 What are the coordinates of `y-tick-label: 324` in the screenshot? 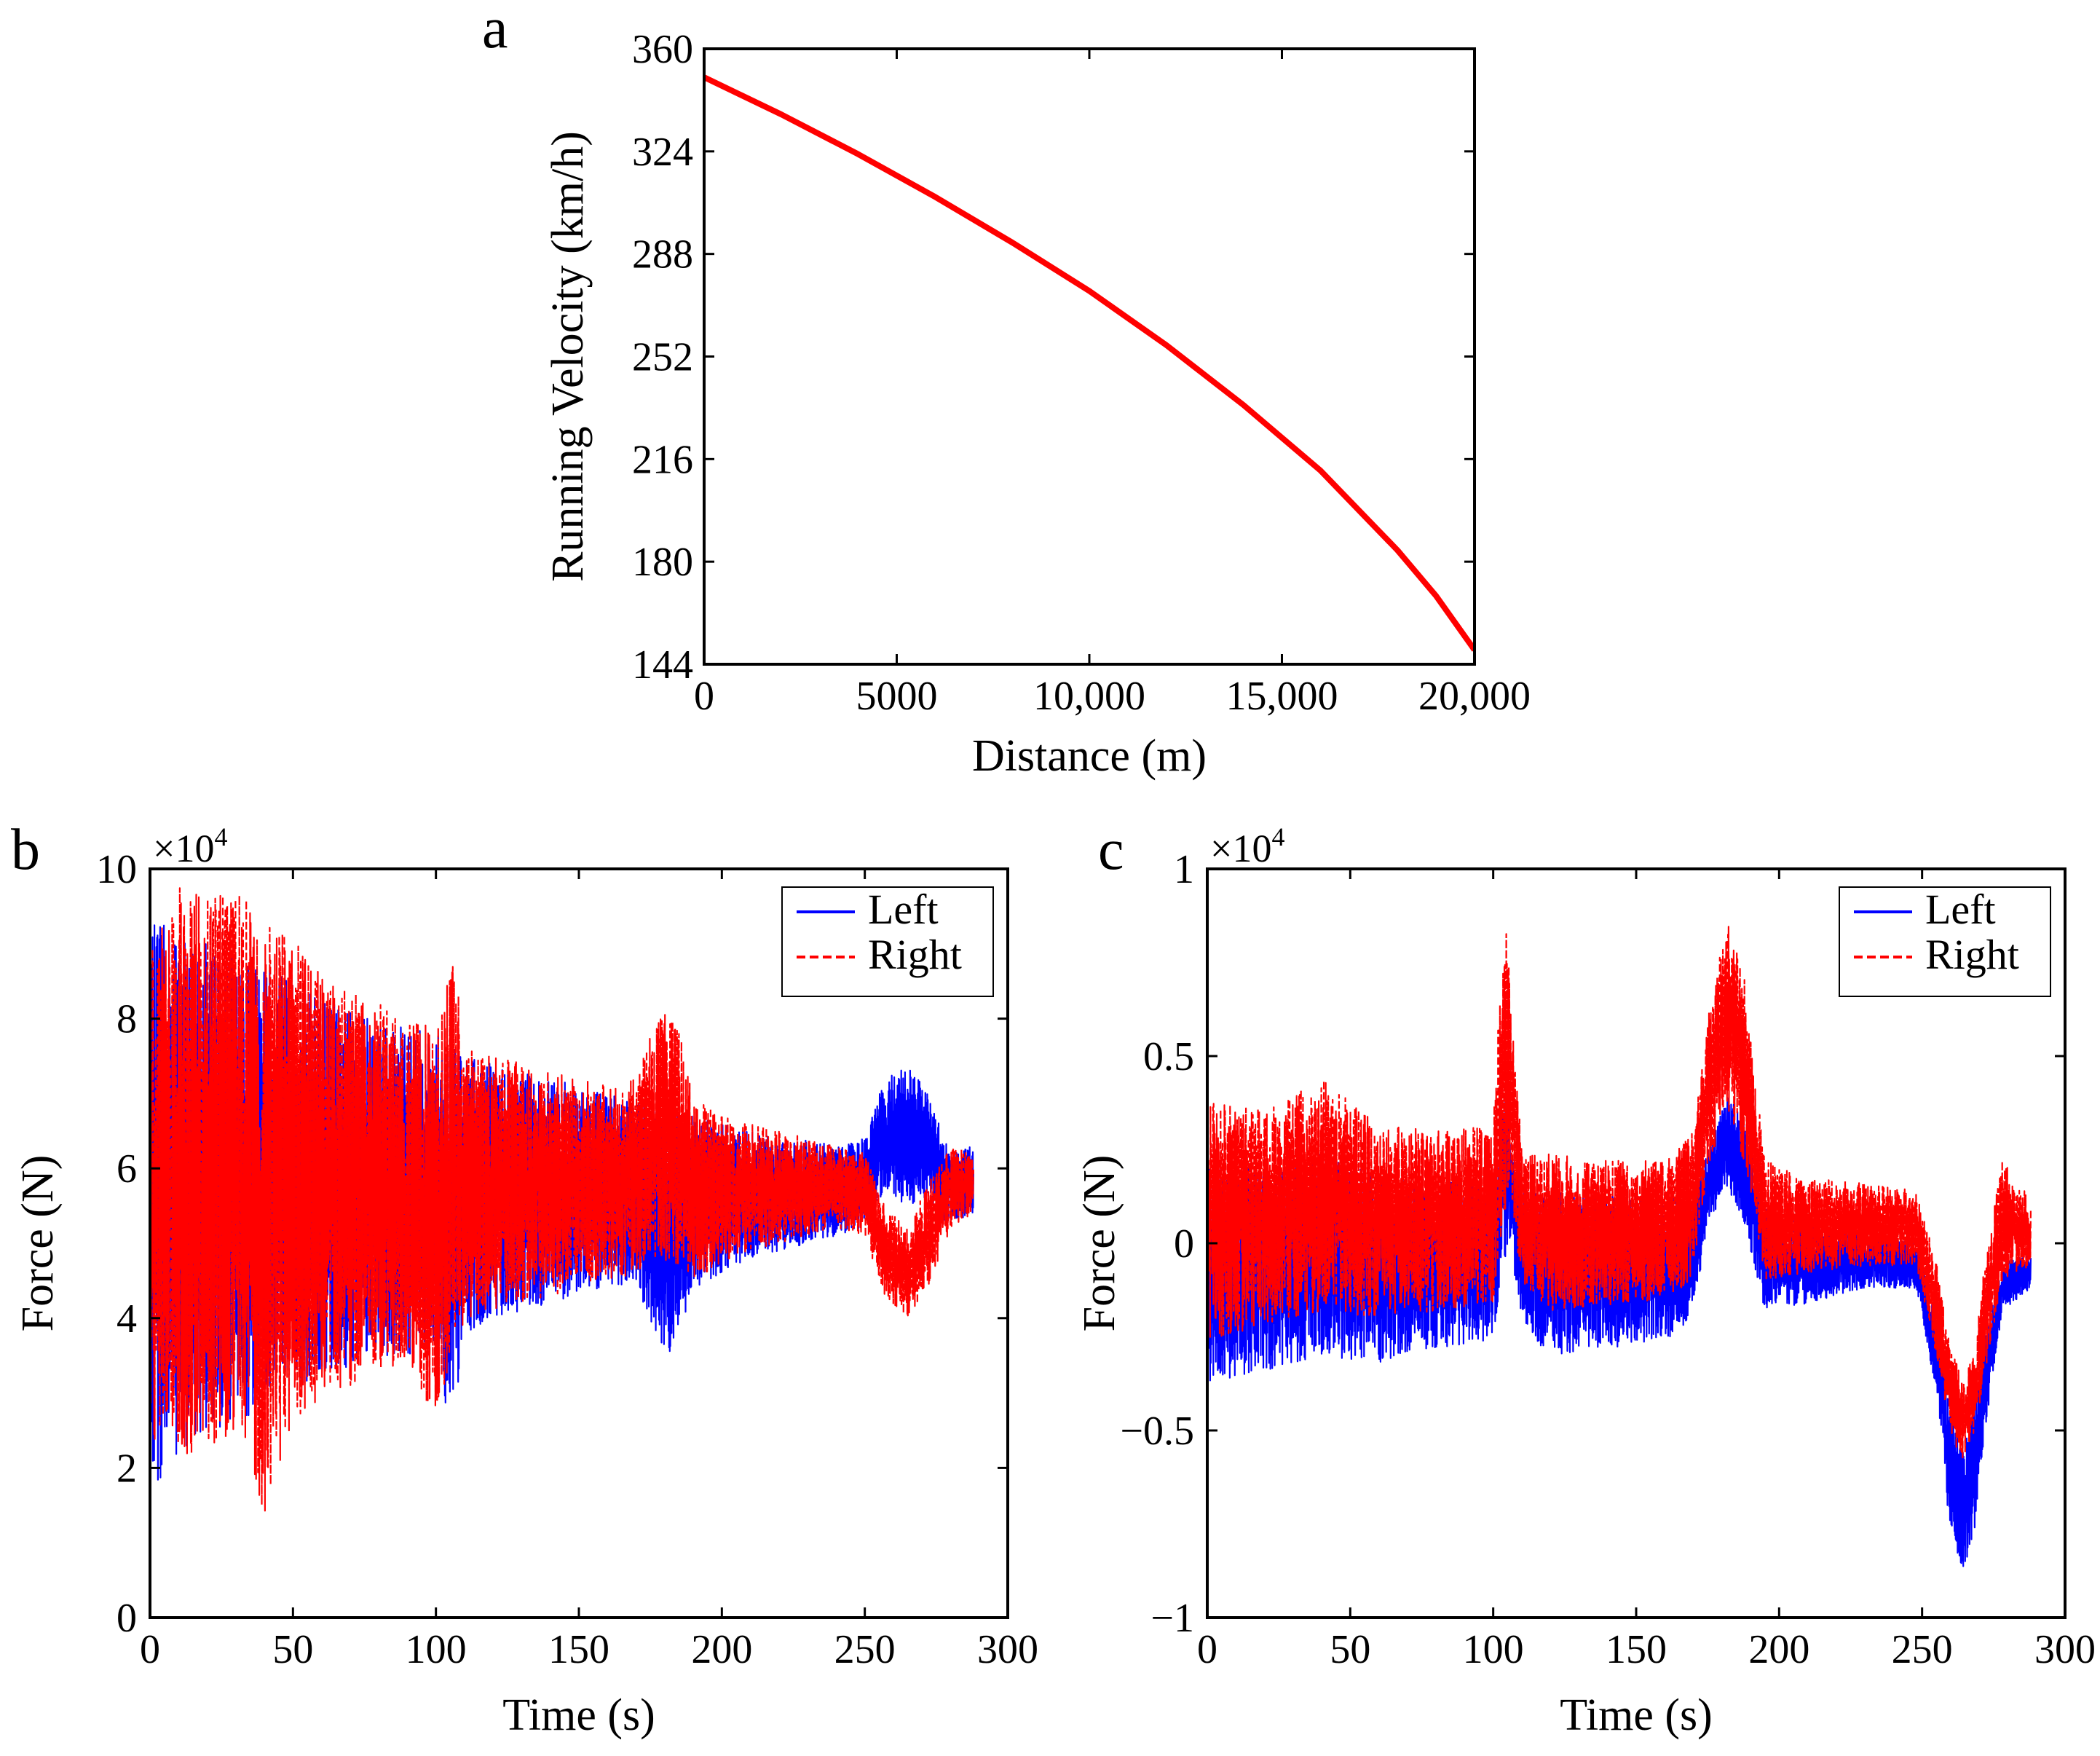 It's located at (662, 153).